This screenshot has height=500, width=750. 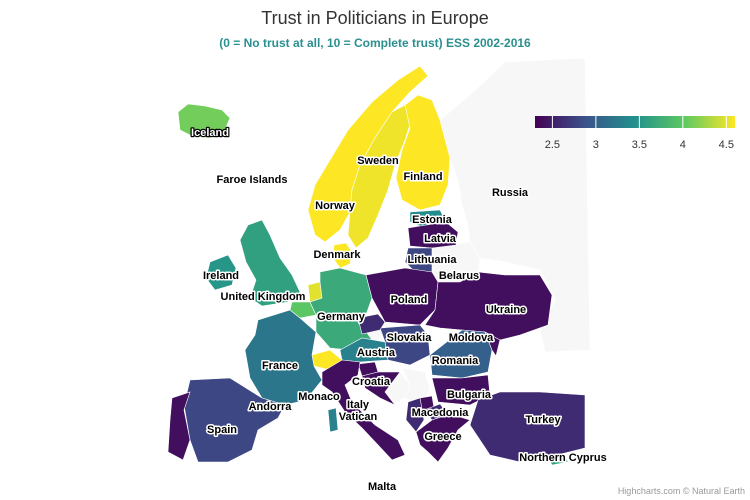 I want to click on country-italy, so click(x=363, y=410).